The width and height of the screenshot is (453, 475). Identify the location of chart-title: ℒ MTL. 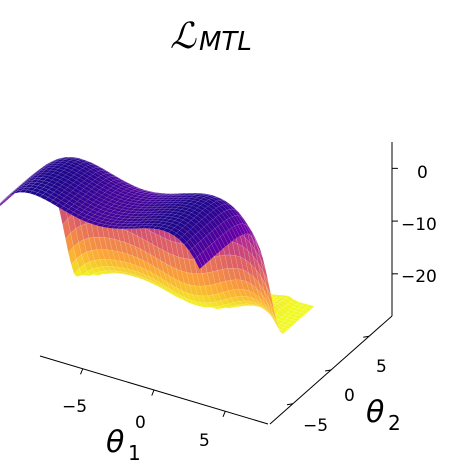
(211, 36).